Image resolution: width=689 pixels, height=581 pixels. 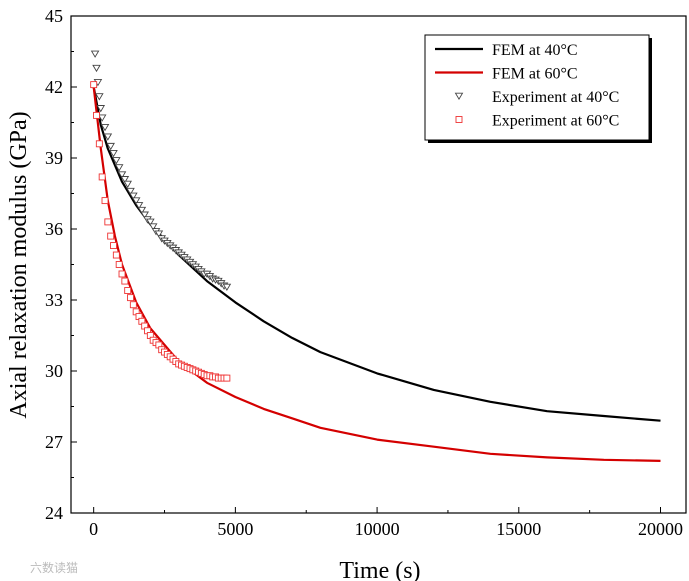 I want to click on legend-label: Experiment at 40°C, so click(x=555, y=97).